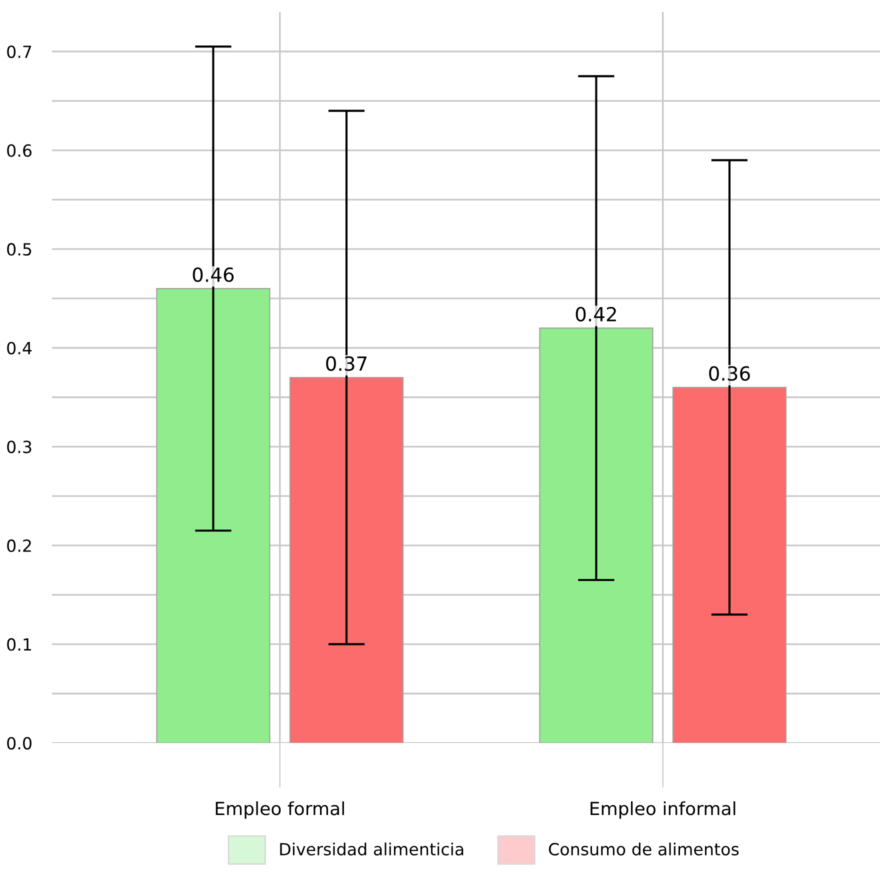 Image resolution: width=880 pixels, height=879 pixels. I want to click on y-tick-label: 0.1, so click(19, 644).